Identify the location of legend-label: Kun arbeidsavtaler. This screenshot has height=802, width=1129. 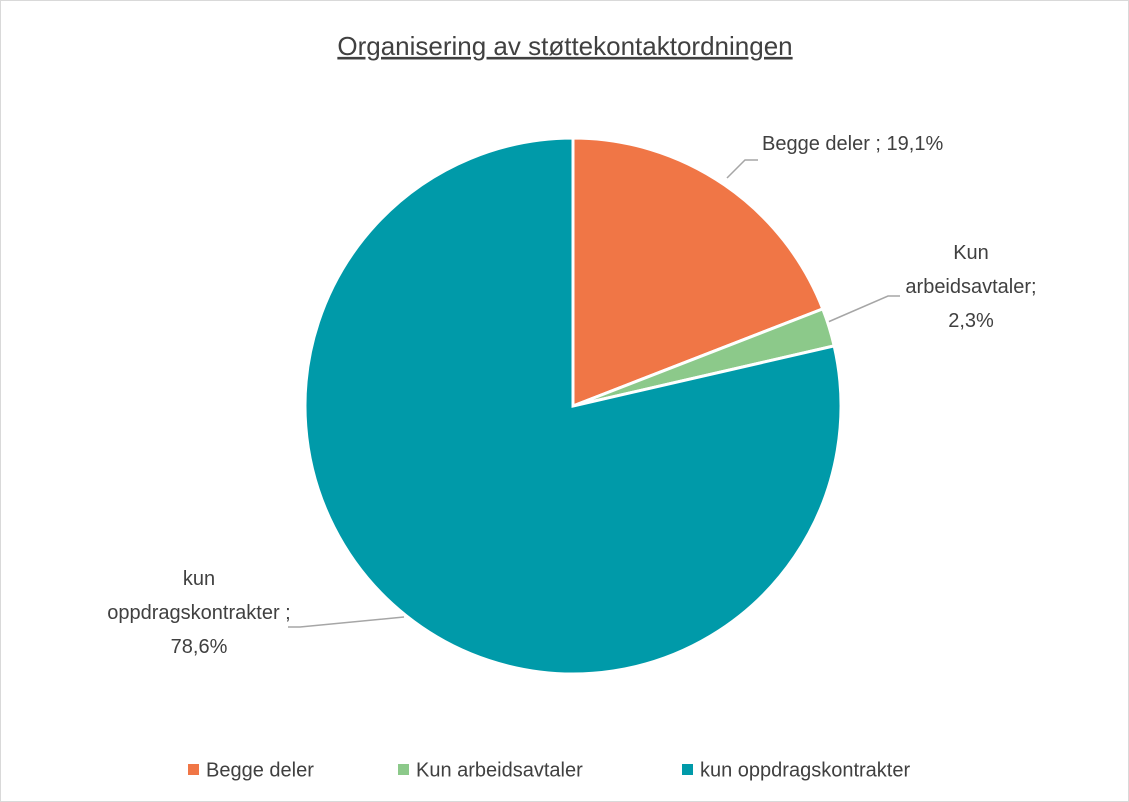
(499, 770).